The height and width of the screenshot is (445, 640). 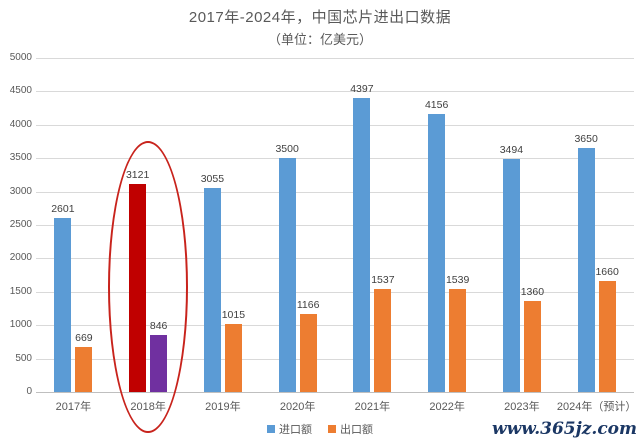 I want to click on bar-出口额-2019年, so click(x=233, y=358).